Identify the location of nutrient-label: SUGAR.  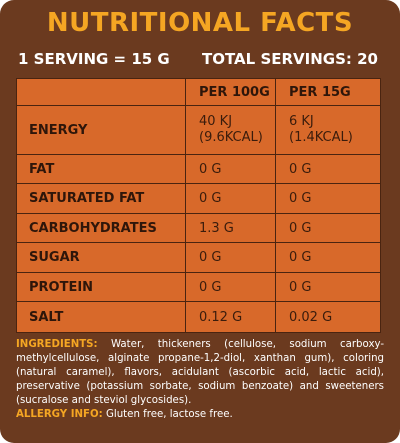
(54, 257).